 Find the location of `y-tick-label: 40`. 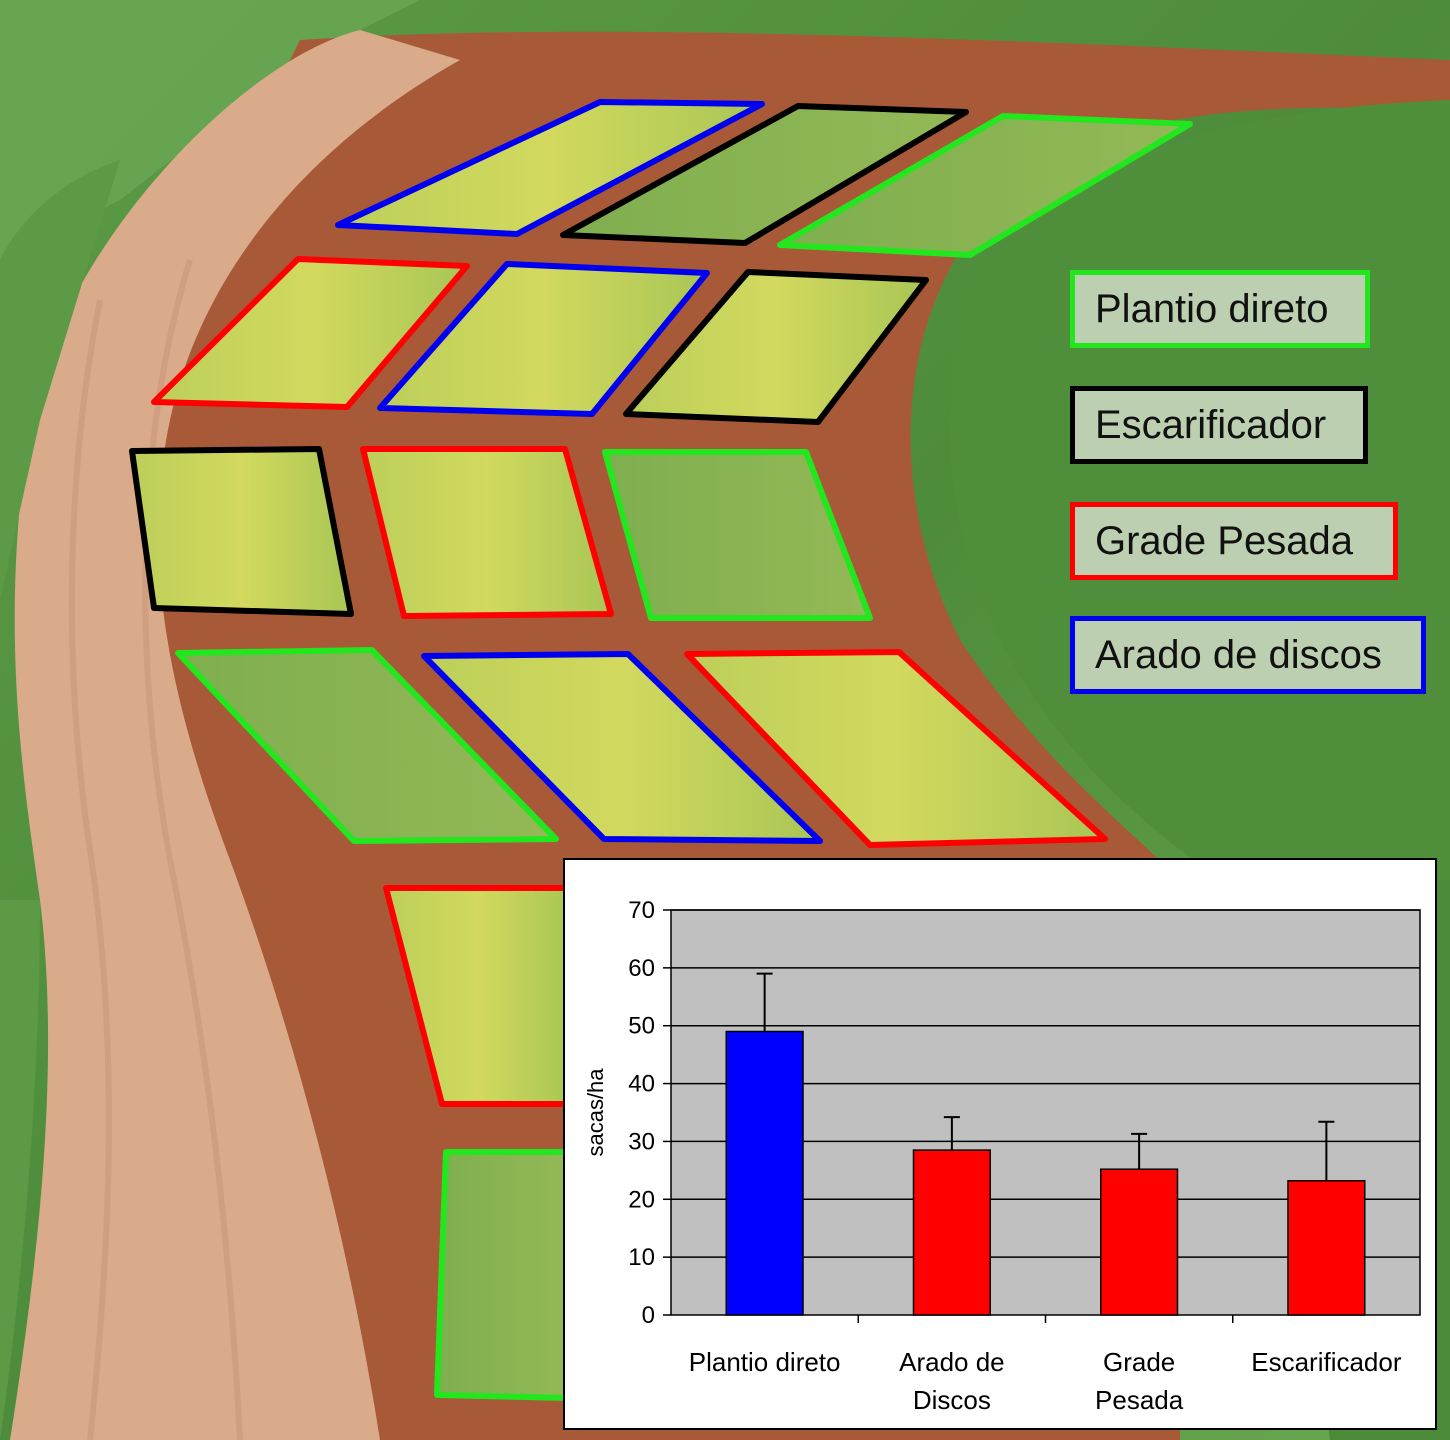

y-tick-label: 40 is located at coordinates (641, 1084).